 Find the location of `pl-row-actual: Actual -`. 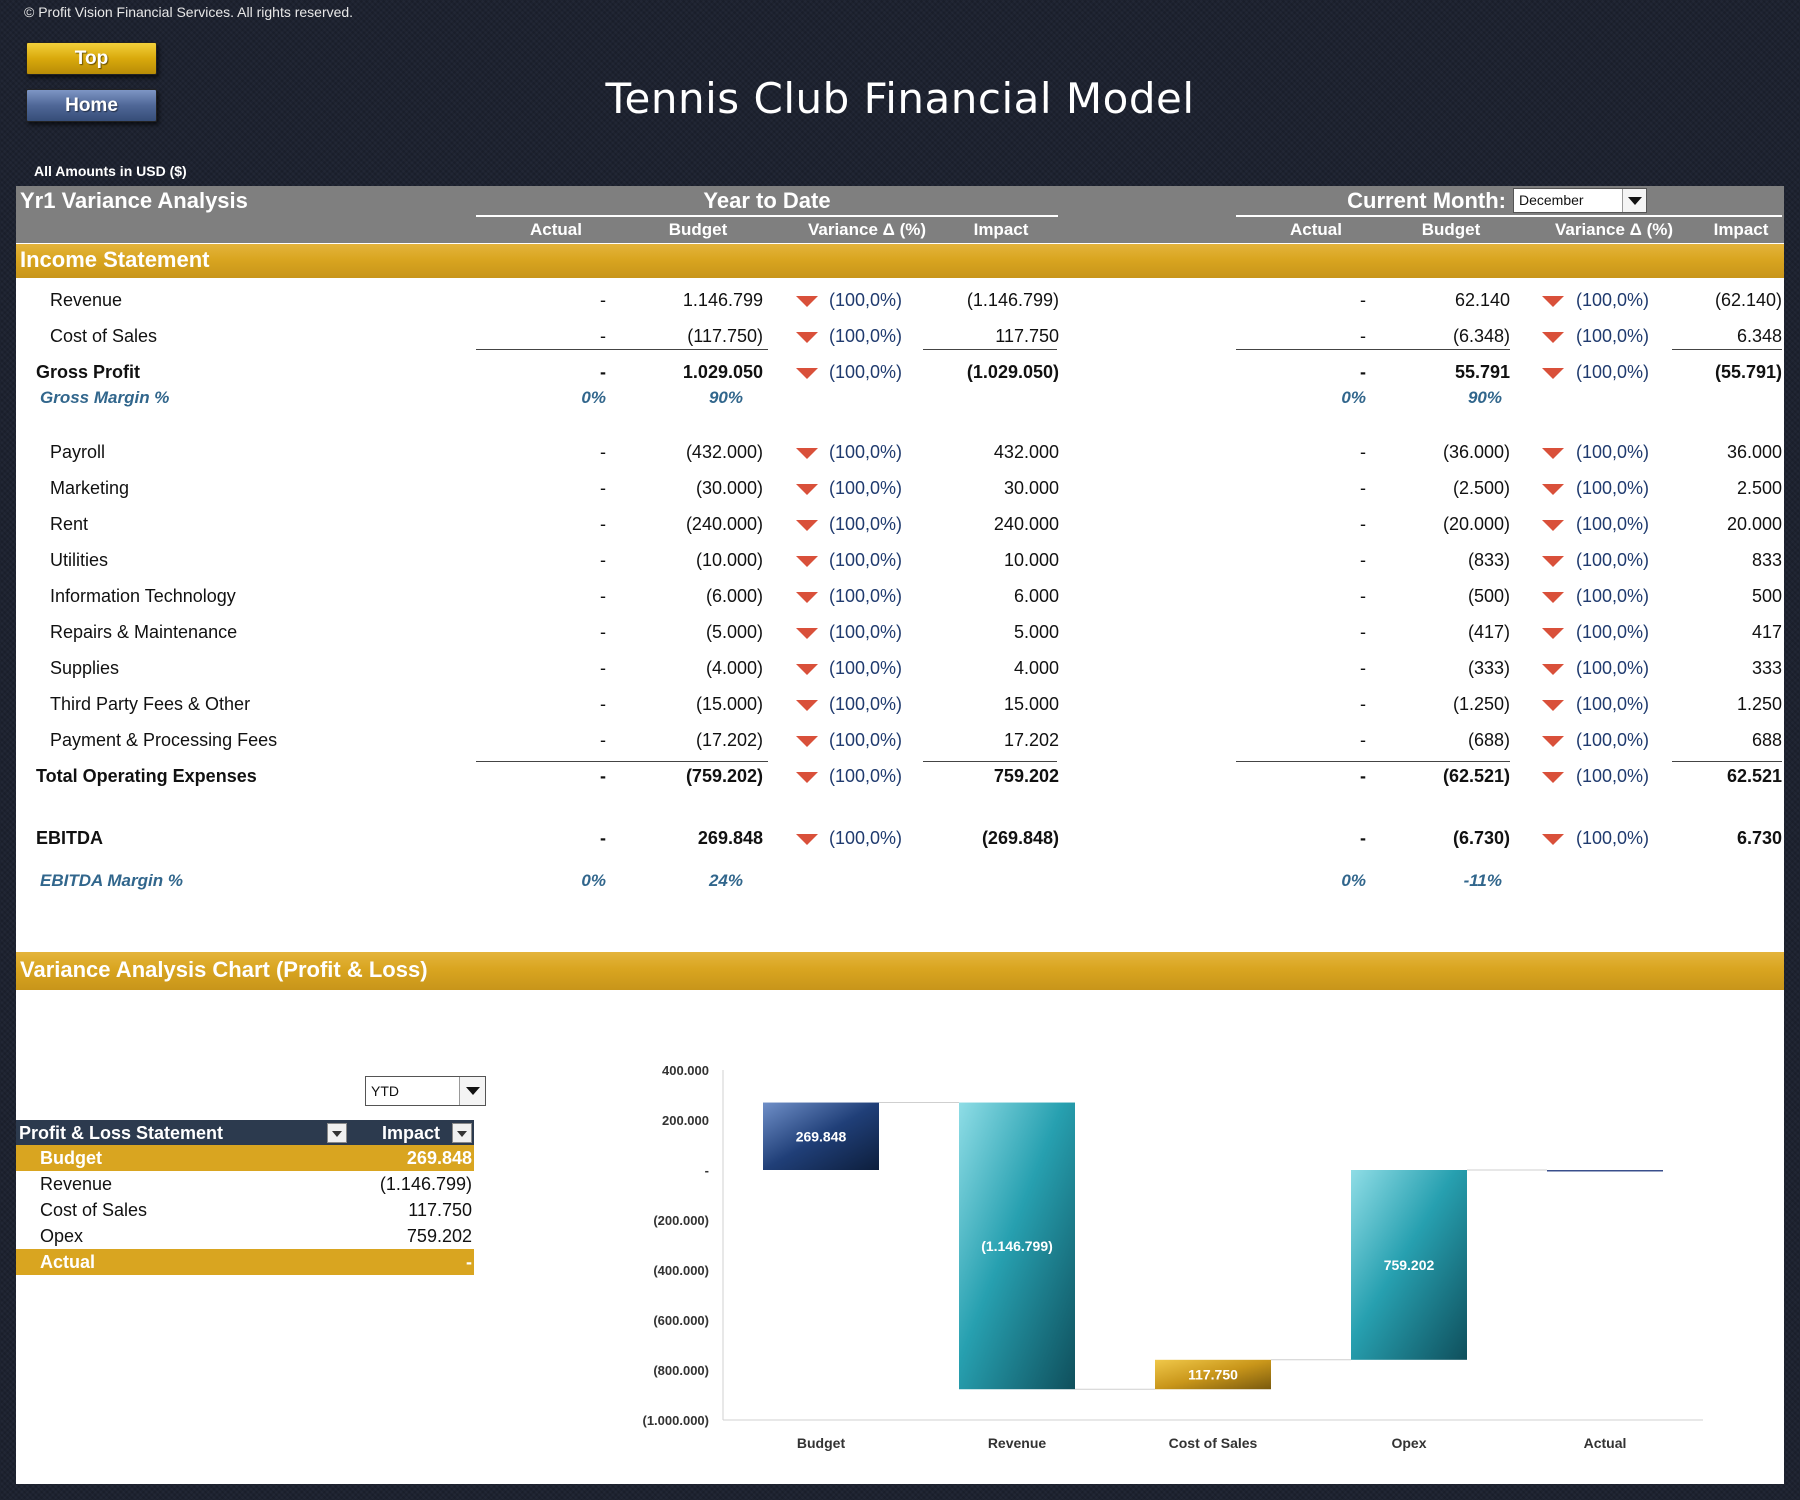

pl-row-actual: Actual - is located at coordinates (245, 1262).